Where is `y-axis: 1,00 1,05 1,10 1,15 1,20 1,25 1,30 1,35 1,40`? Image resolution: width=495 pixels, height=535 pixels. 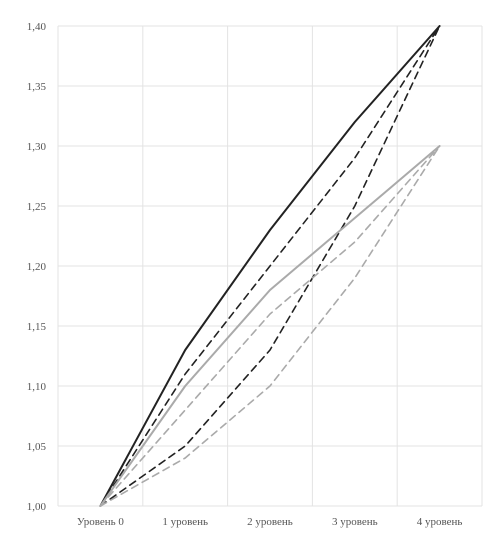
y-axis: 1,00 1,05 1,10 1,15 1,20 1,25 1,30 1,35 1,40 is located at coordinates (37, 267).